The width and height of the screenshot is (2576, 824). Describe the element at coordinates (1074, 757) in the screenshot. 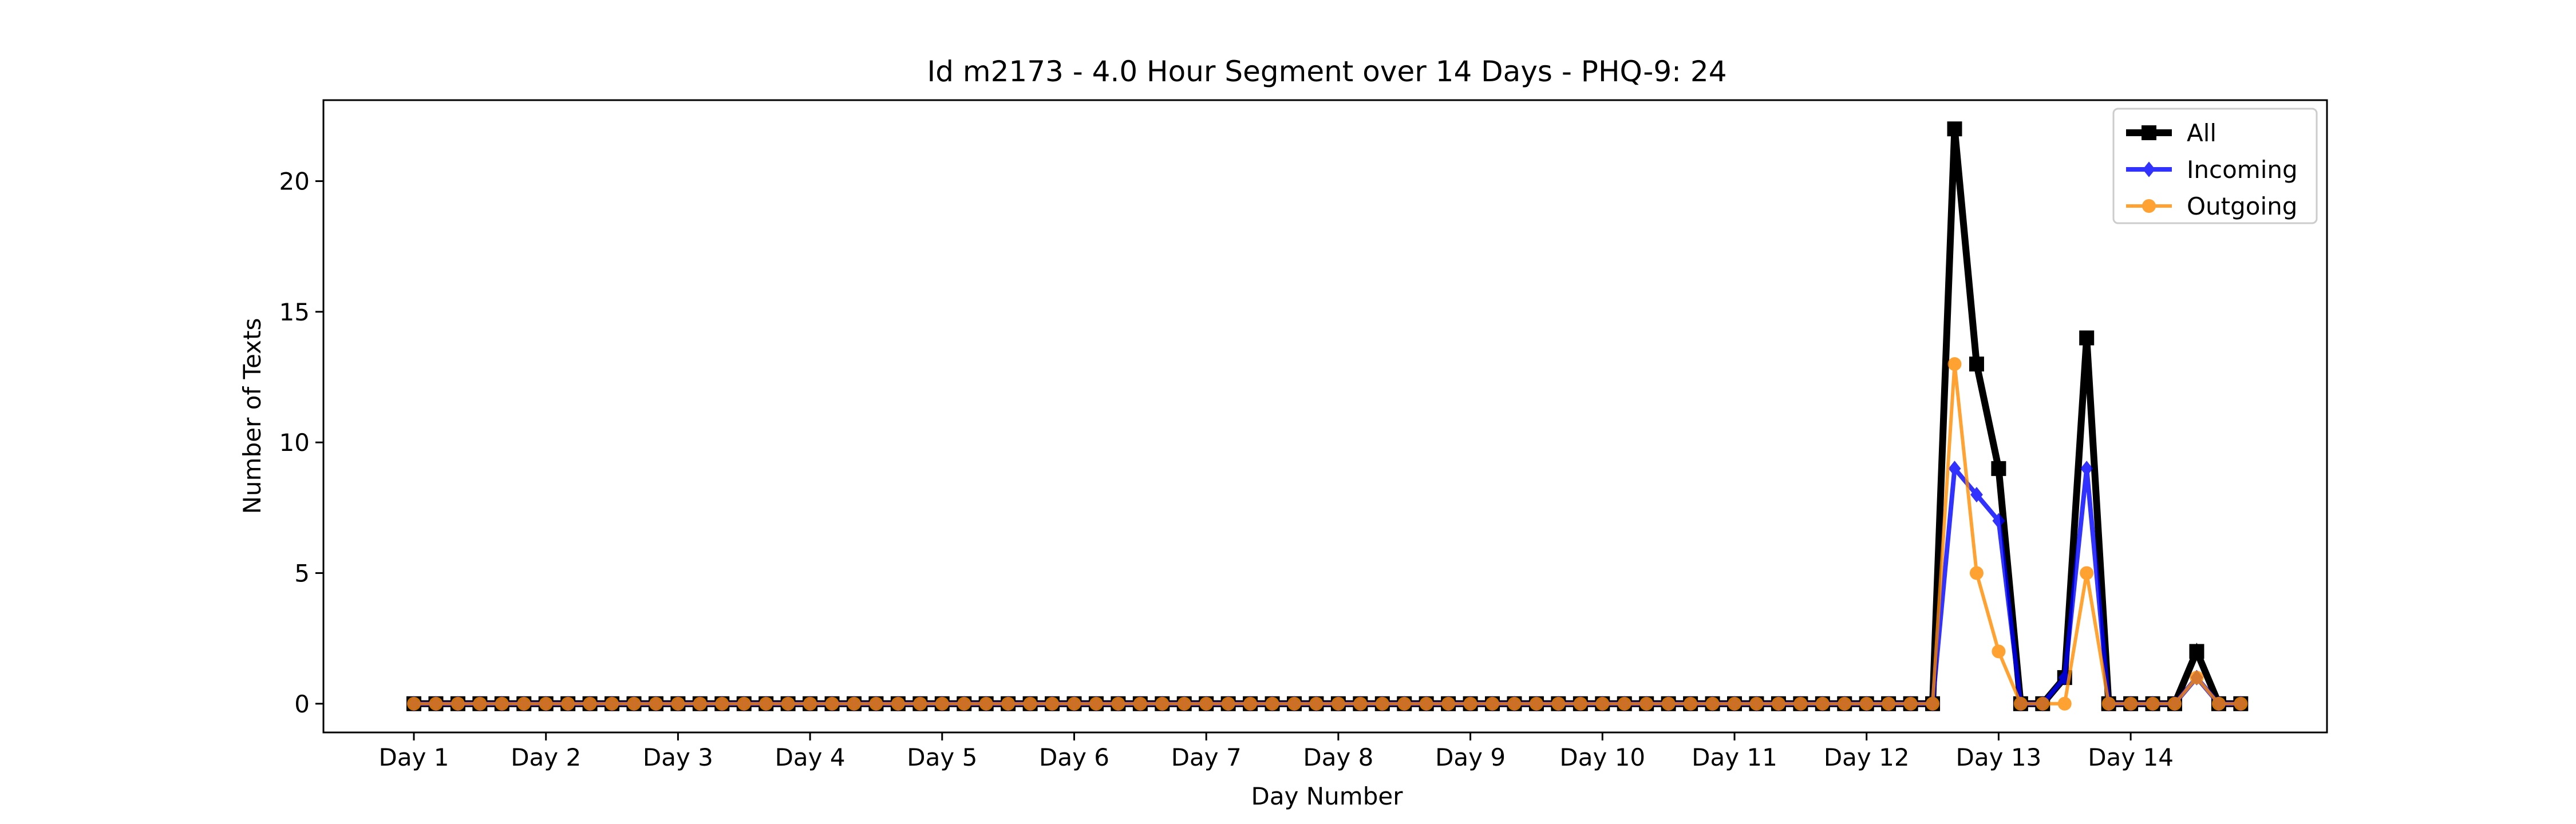

I see `x-tick-label: Day 6` at that location.